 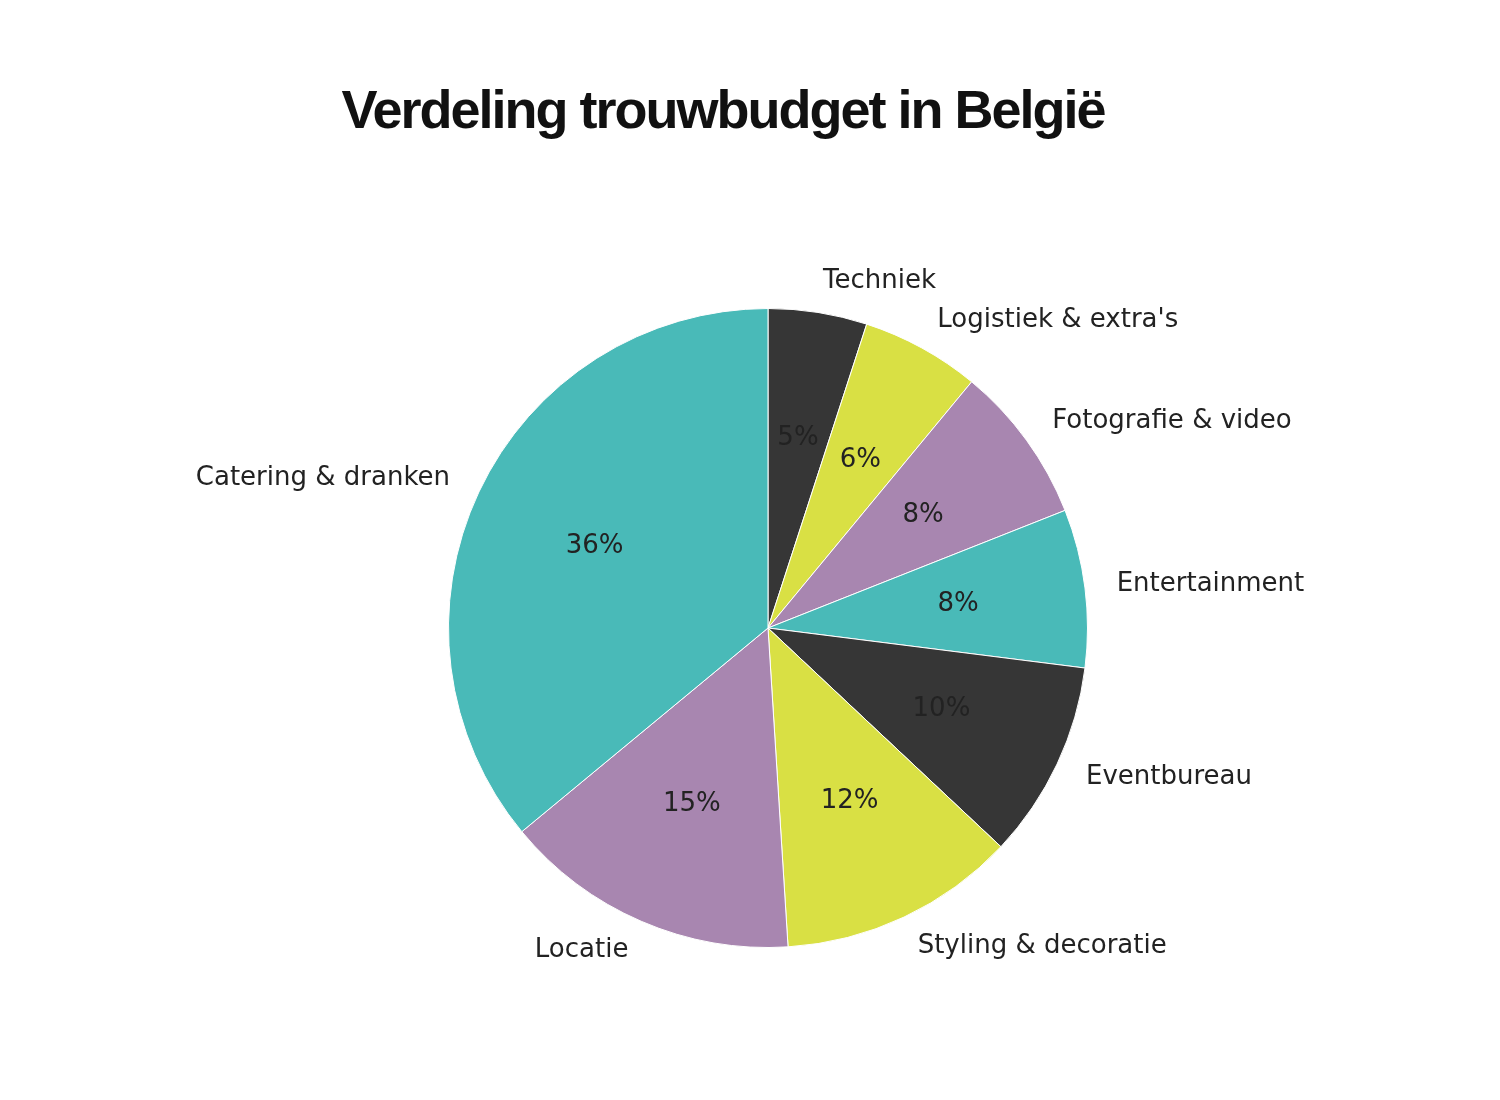 I want to click on data-label: 6%, so click(x=860, y=457).